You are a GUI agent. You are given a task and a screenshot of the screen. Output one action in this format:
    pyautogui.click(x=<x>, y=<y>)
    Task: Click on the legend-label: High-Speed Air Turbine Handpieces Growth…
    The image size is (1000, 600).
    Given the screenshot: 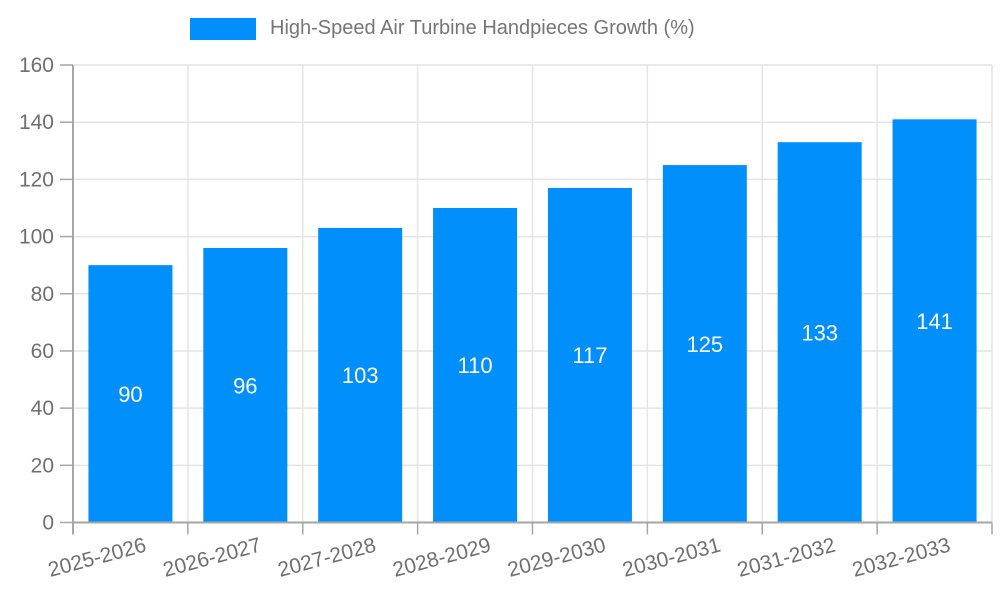 What is the action you would take?
    pyautogui.click(x=482, y=28)
    